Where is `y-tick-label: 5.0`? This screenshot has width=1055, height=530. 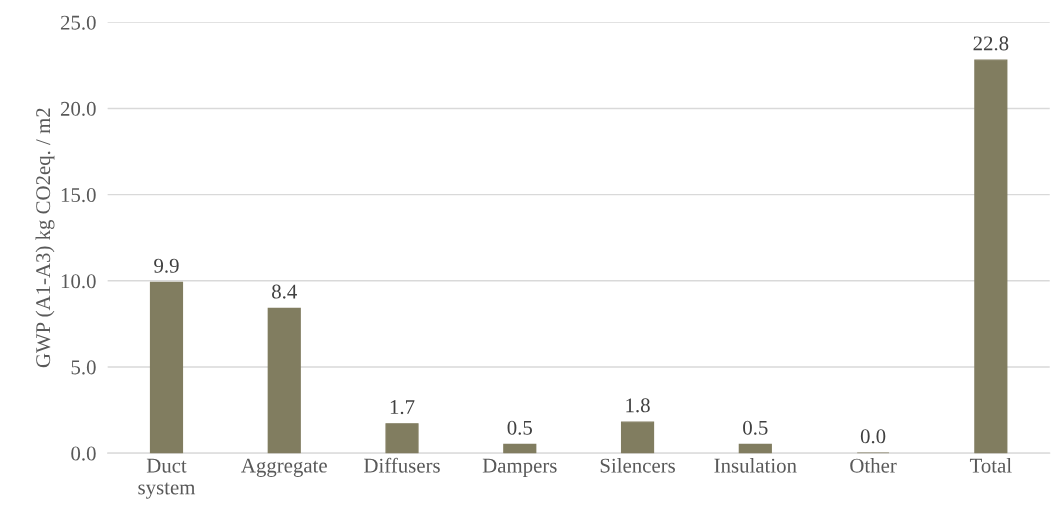 y-tick-label: 5.0 is located at coordinates (83, 367).